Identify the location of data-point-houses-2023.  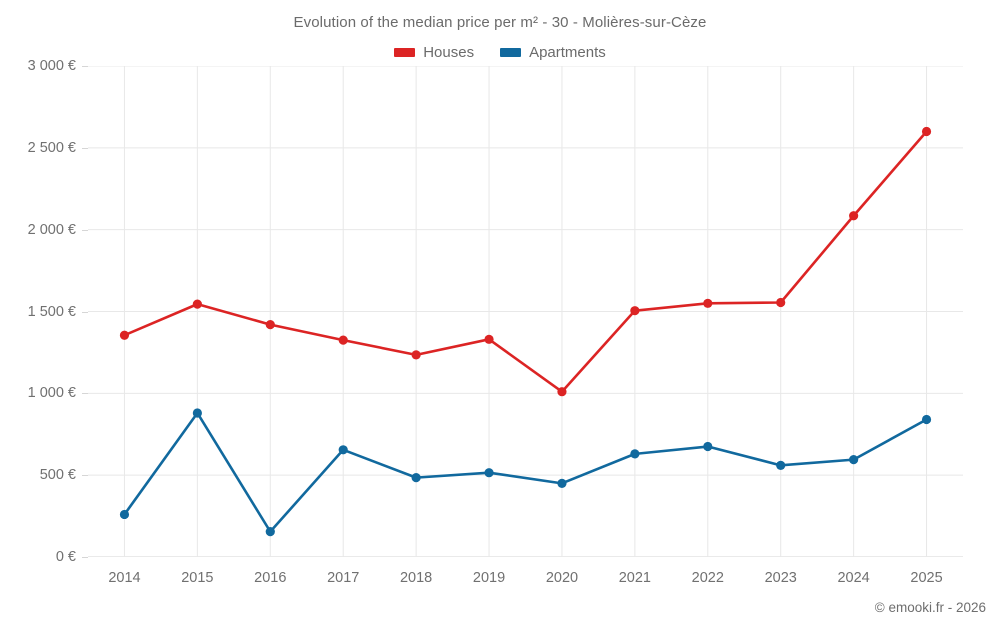
(781, 302).